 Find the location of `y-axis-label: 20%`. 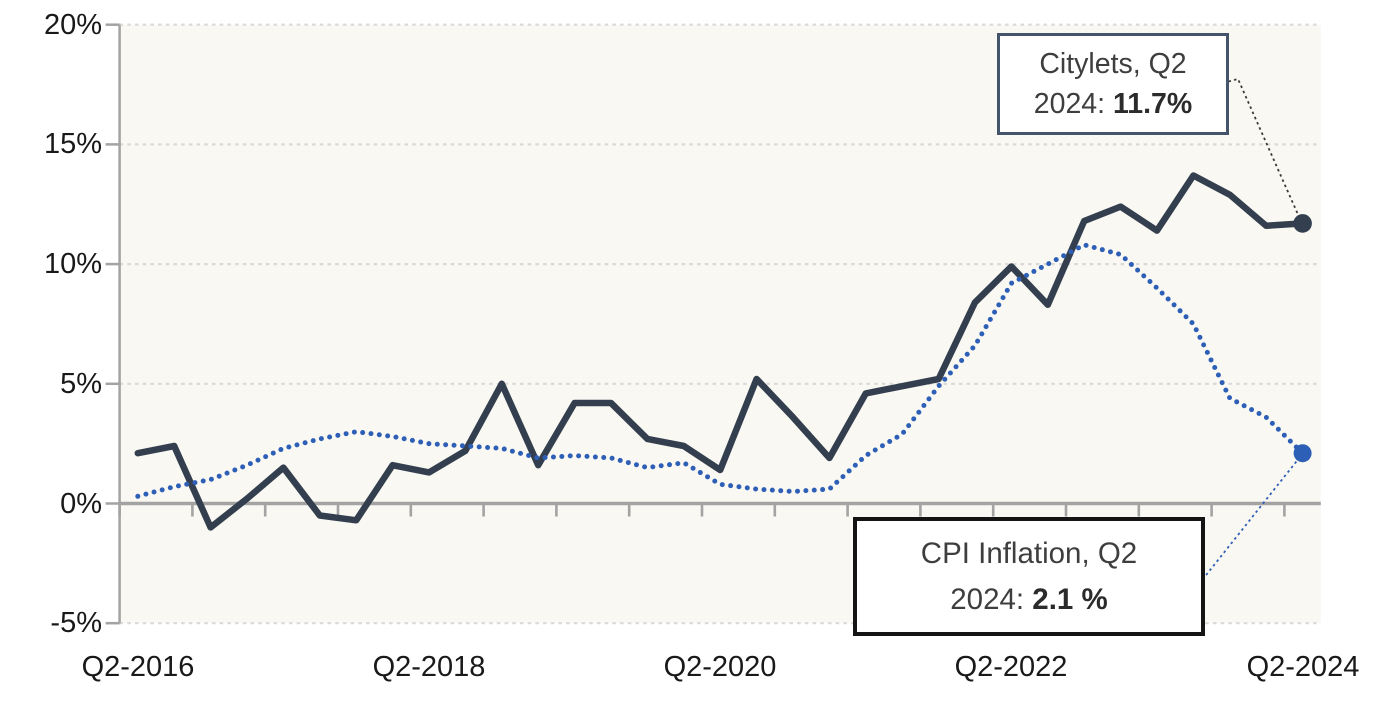

y-axis-label: 20% is located at coordinates (72, 25).